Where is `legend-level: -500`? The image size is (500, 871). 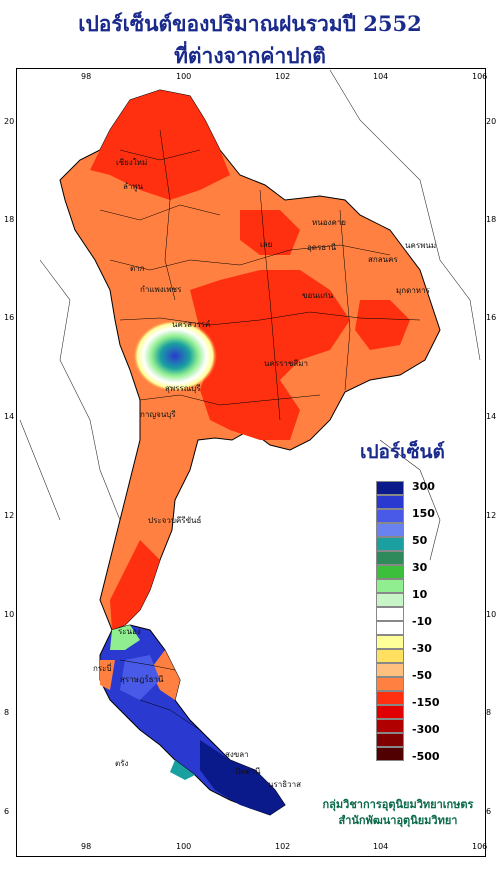 legend-level: -500 is located at coordinates (426, 756).